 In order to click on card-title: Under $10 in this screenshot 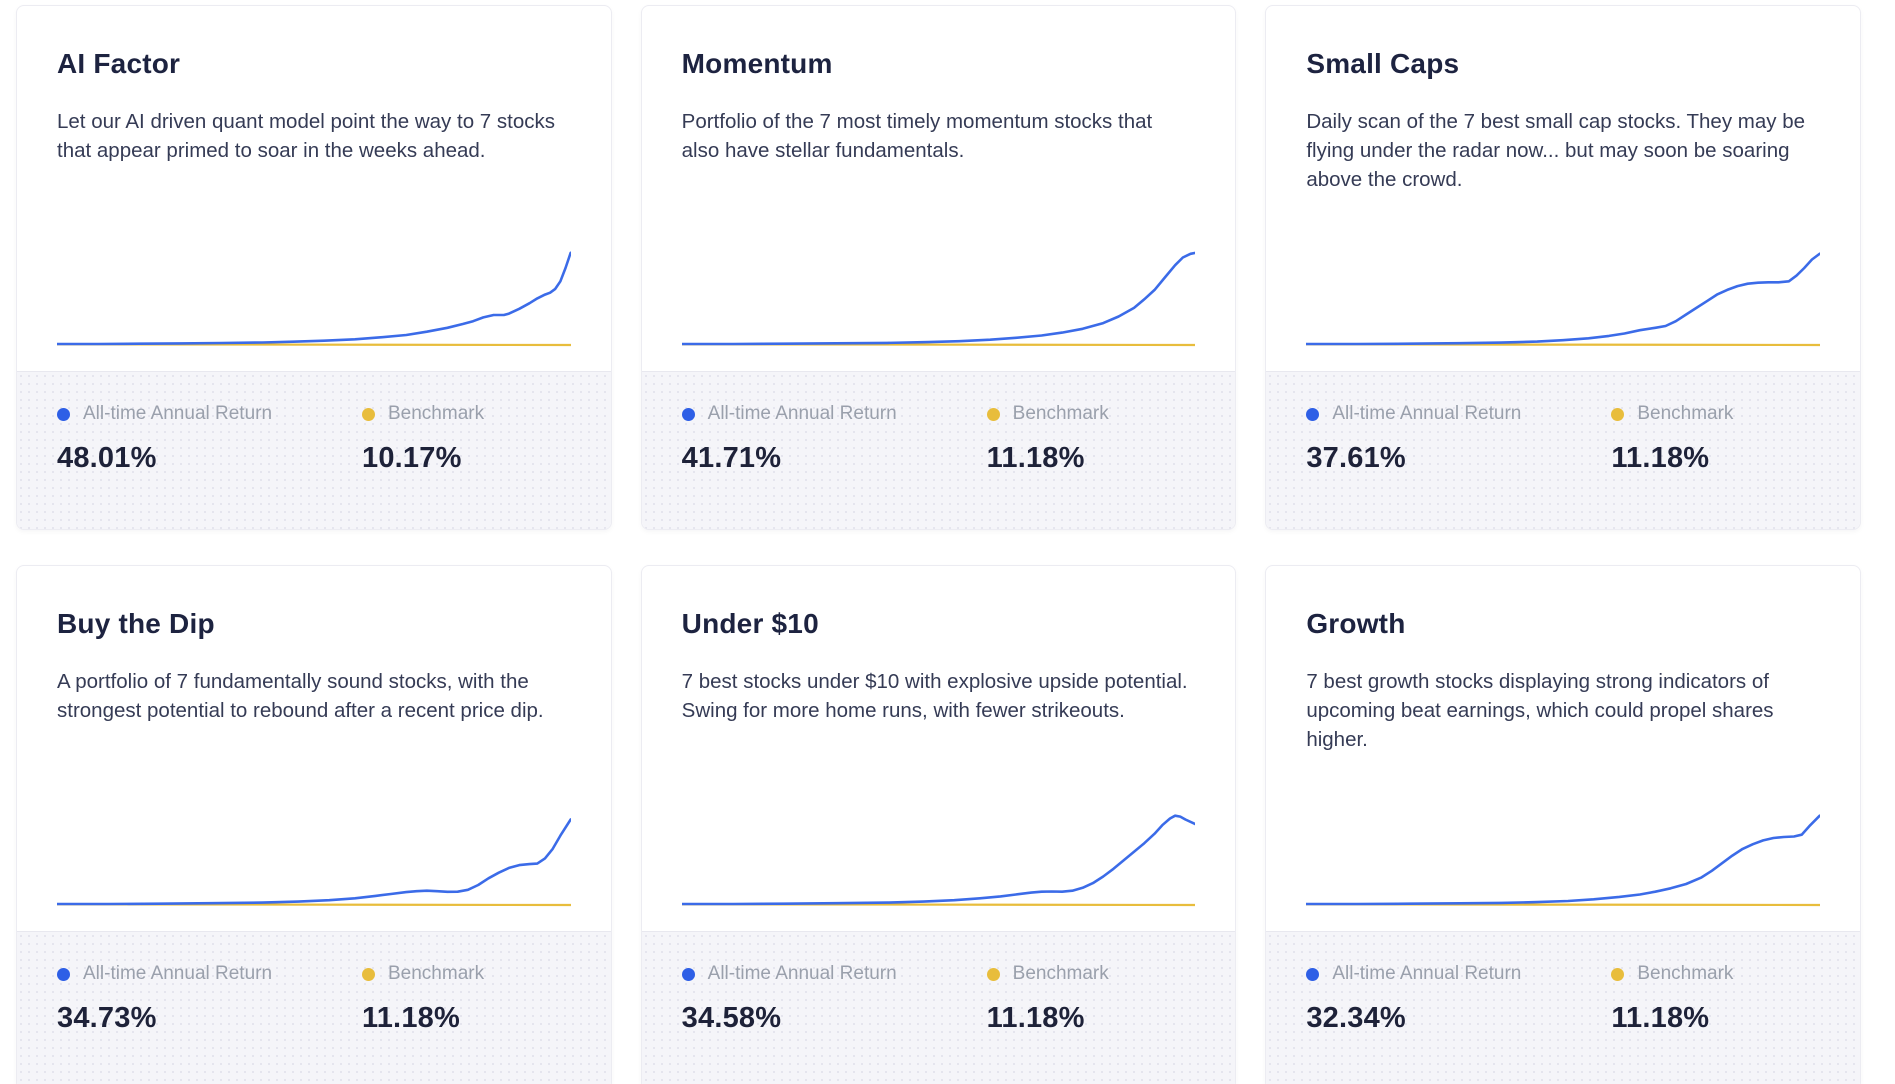, I will do `click(750, 623)`.